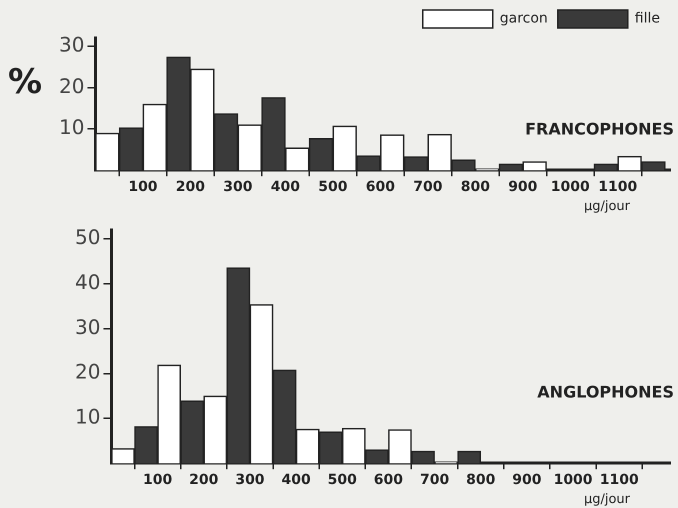  I want to click on y-tick-label: 40, so click(87, 282).